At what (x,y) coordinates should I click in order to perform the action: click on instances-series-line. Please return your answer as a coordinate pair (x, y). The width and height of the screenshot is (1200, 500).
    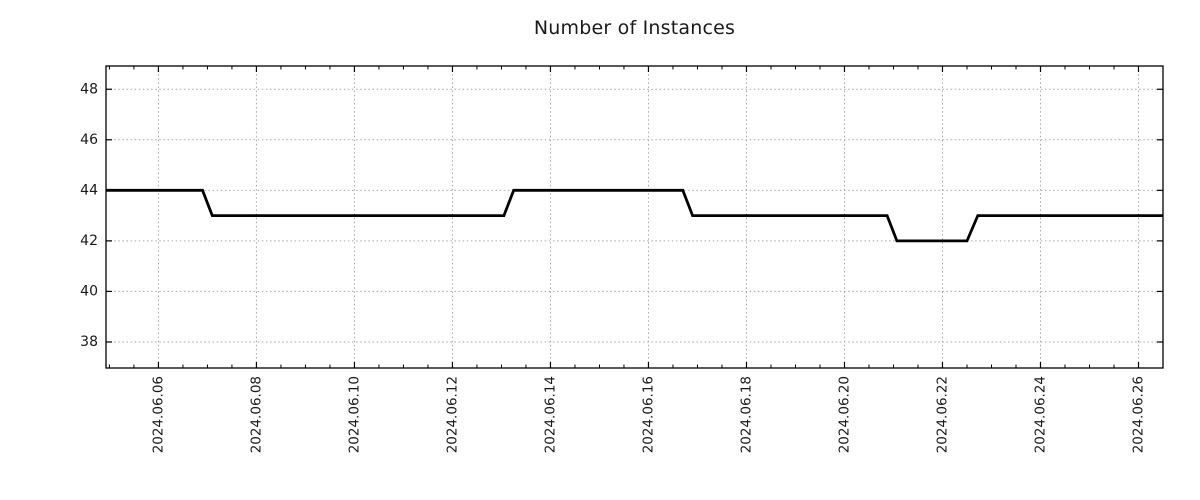
    Looking at the image, I should click on (634, 215).